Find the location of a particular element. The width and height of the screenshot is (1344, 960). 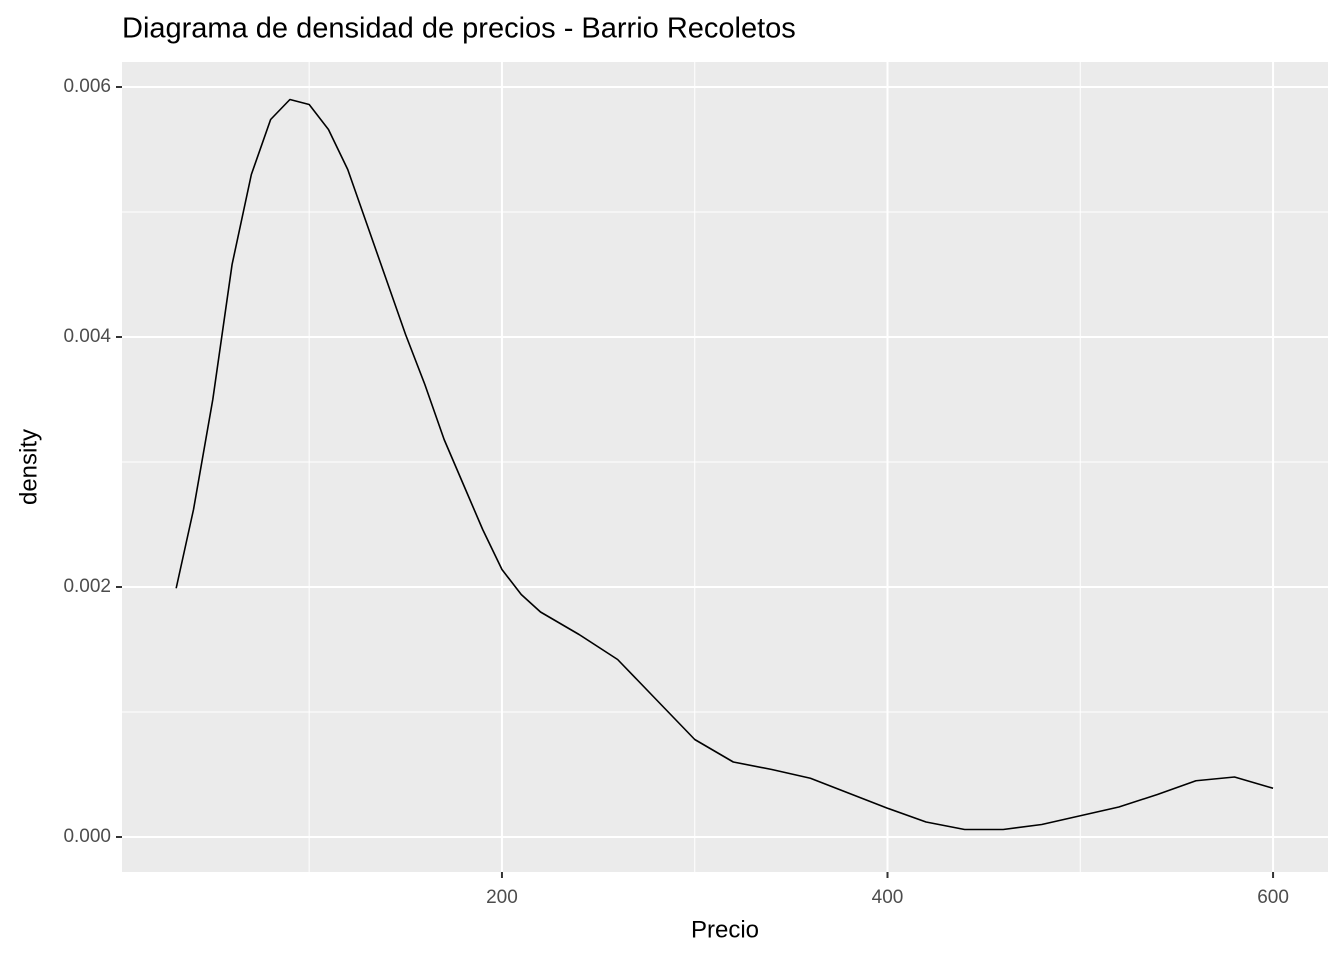

x-axis-label: Precio is located at coordinates (725, 929).